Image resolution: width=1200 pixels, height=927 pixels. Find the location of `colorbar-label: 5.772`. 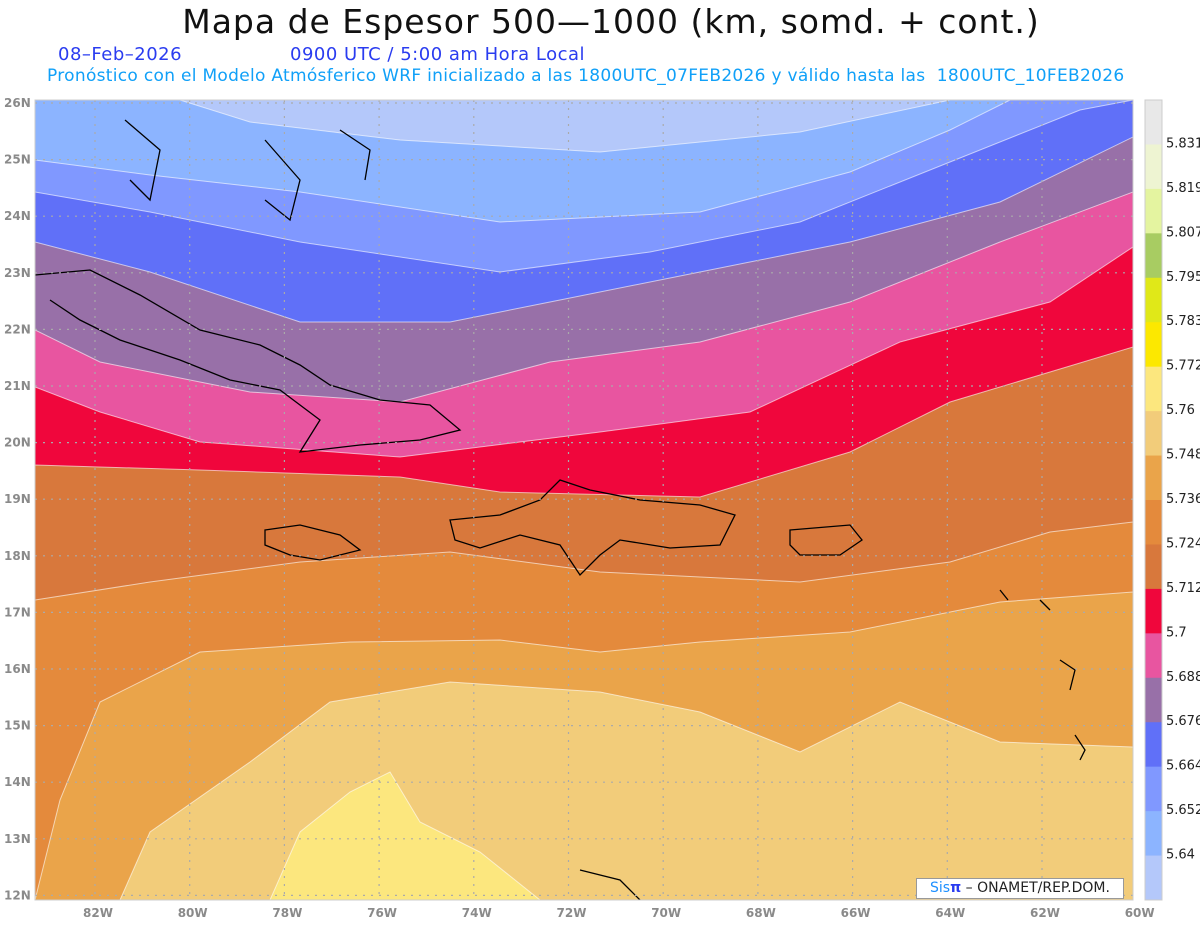

colorbar-label: 5.772 is located at coordinates (1183, 366).